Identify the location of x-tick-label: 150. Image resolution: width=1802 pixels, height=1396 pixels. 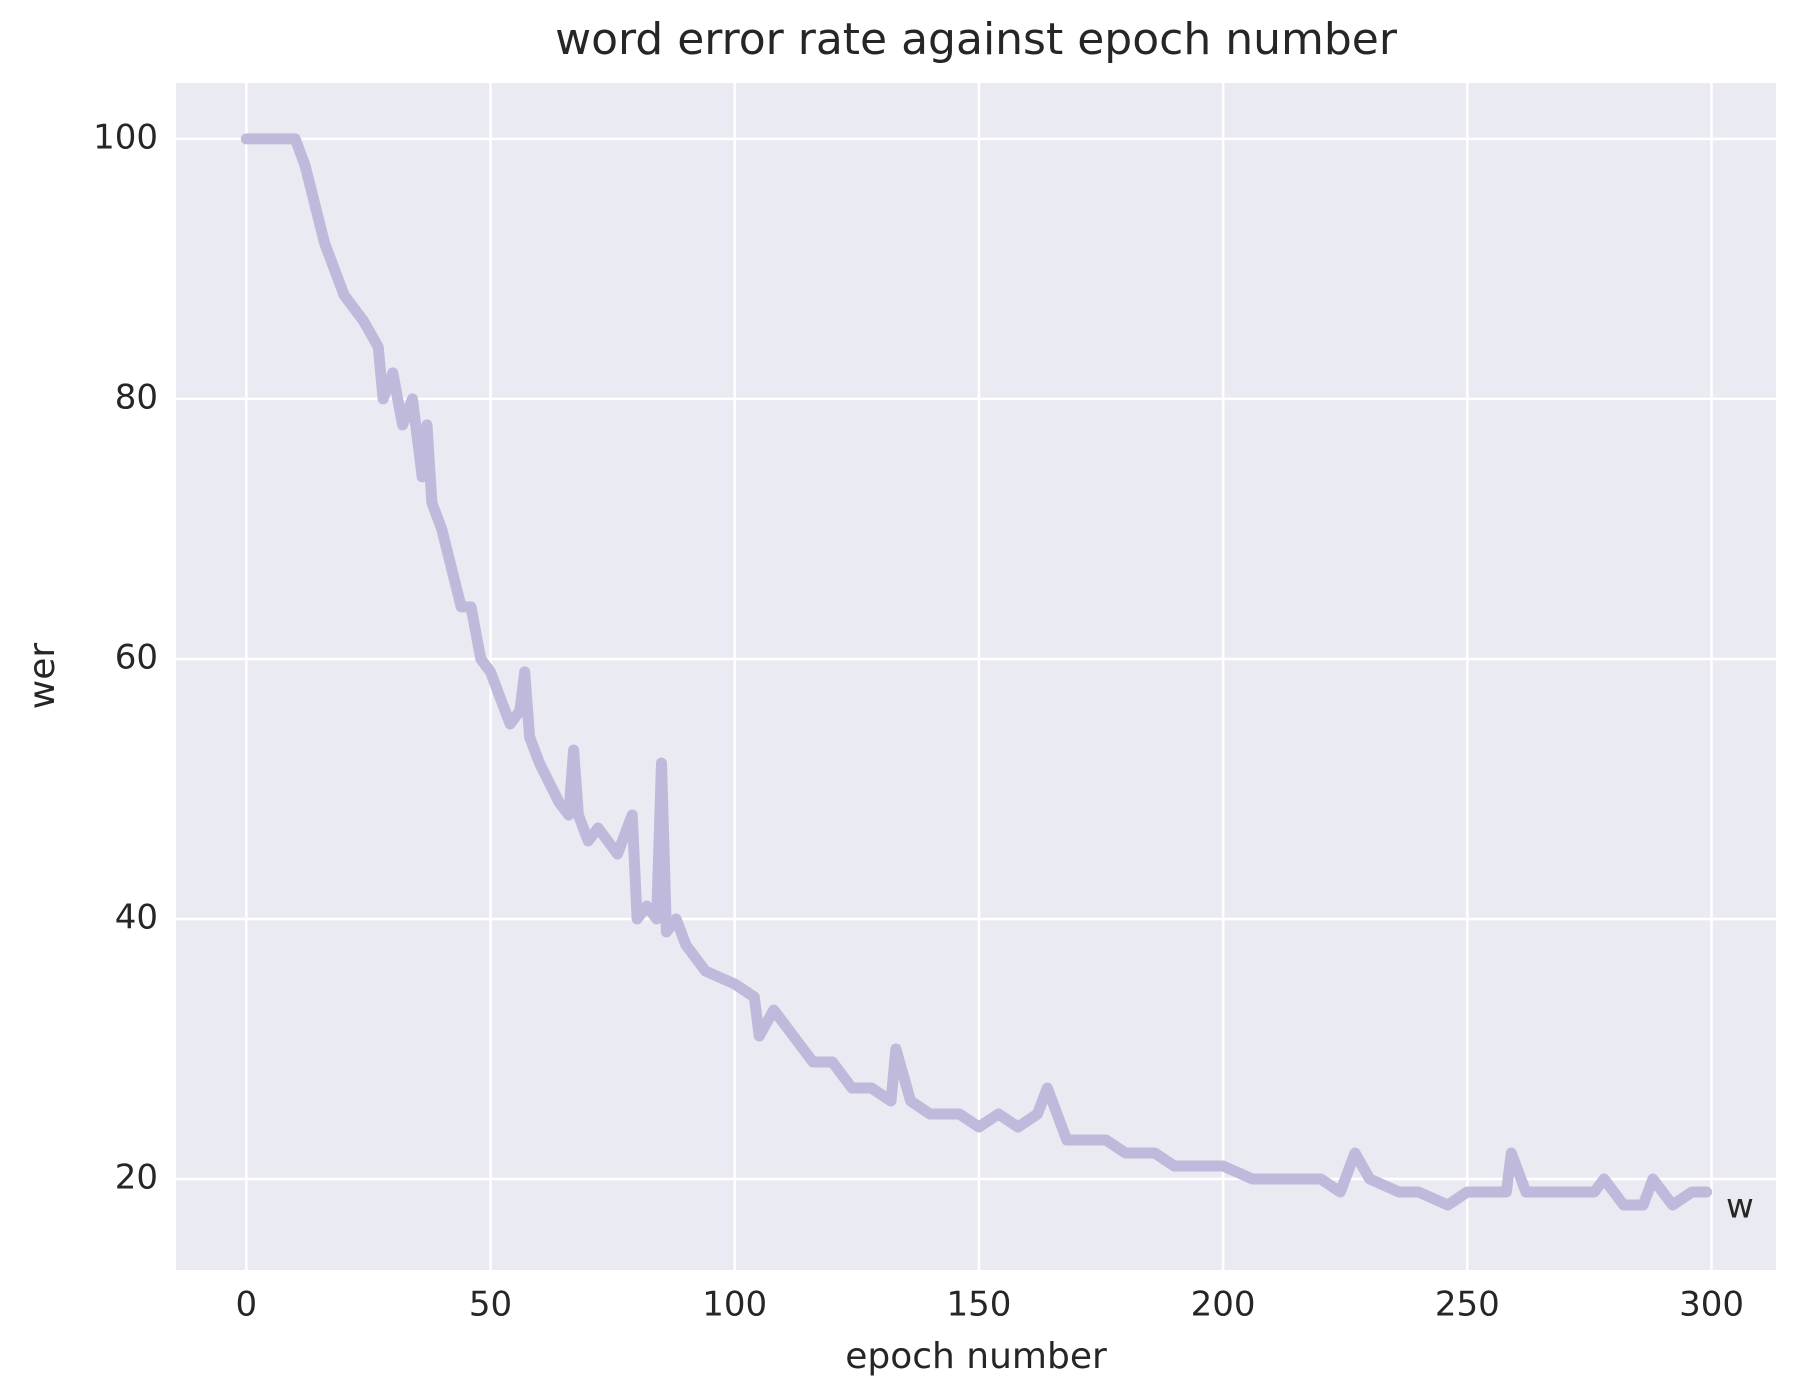
(978, 1305).